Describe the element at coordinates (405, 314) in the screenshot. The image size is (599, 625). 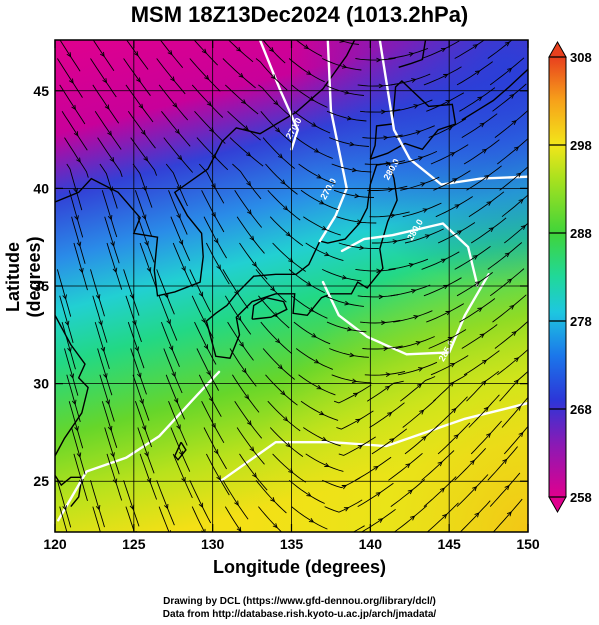
I see `isotherm-e` at that location.